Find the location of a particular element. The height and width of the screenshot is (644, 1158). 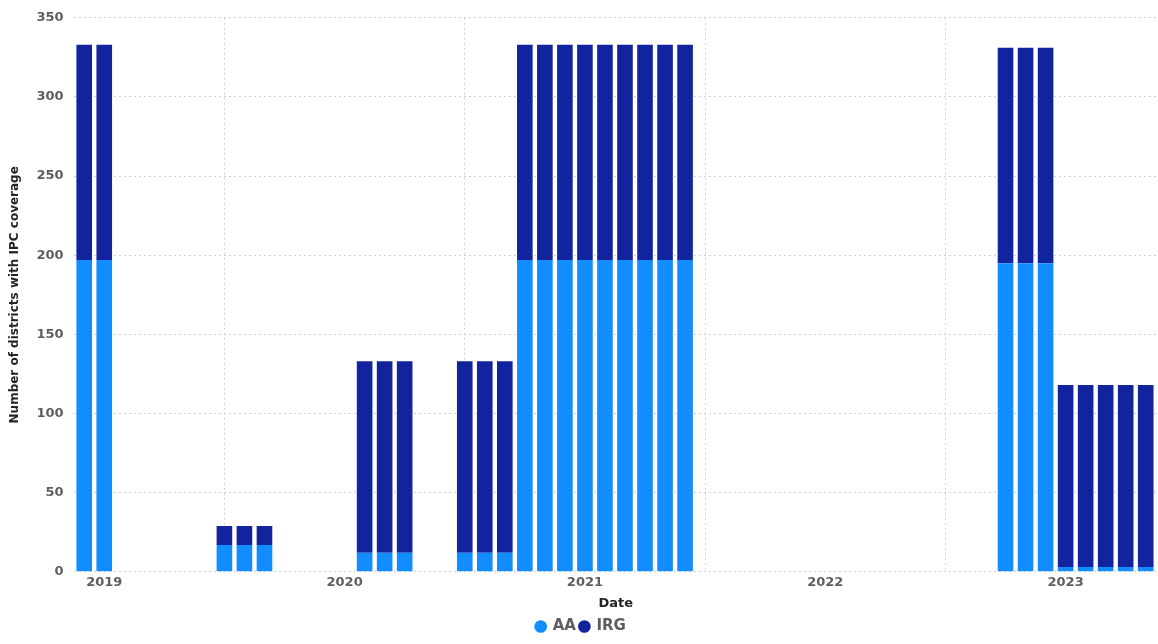

y-tick-label: 300 is located at coordinates (50, 96).